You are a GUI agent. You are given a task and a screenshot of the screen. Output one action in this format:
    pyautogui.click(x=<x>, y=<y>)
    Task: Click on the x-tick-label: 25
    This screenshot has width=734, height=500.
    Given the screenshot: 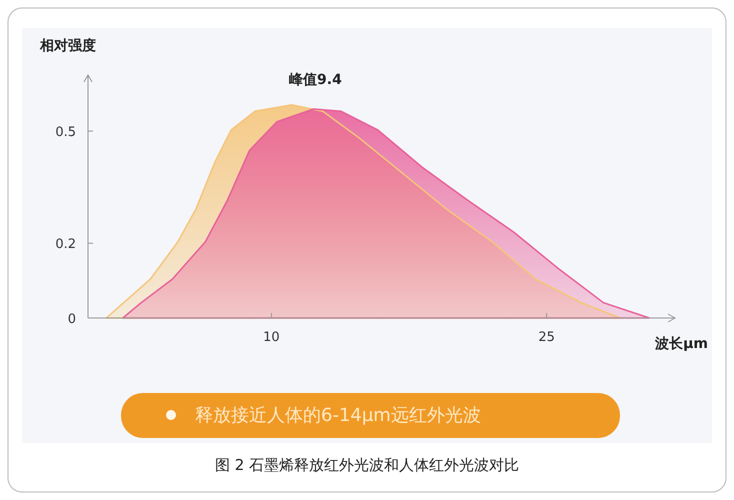 What is the action you would take?
    pyautogui.click(x=546, y=337)
    